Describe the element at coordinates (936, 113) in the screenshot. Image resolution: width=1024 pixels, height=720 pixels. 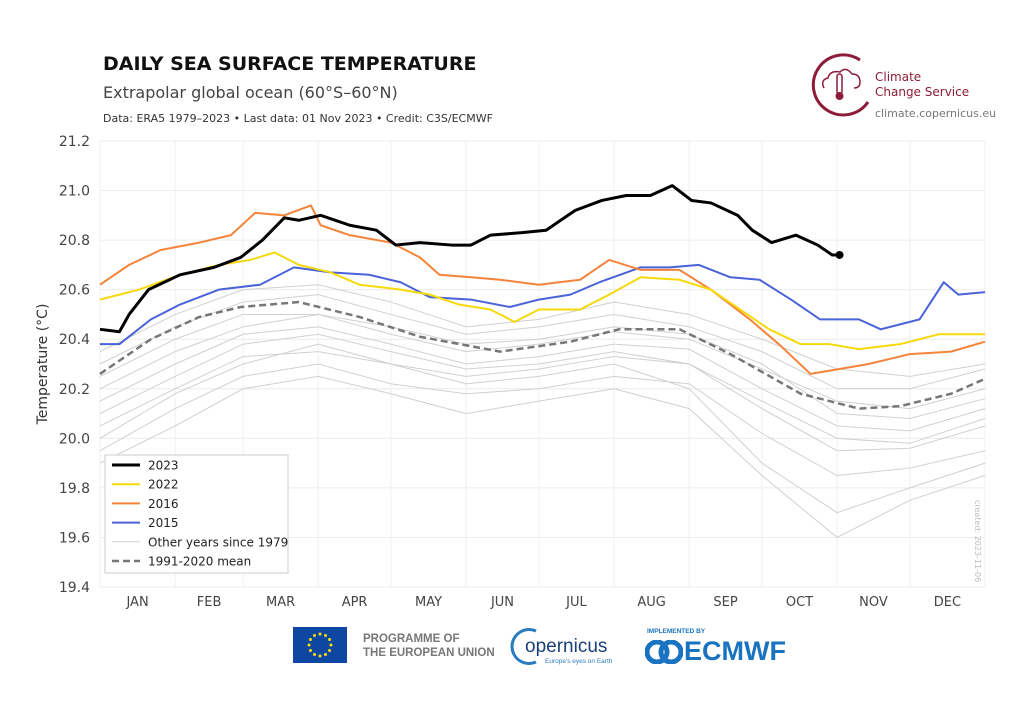
I see `logo-url: climate.copernicus.eu` at that location.